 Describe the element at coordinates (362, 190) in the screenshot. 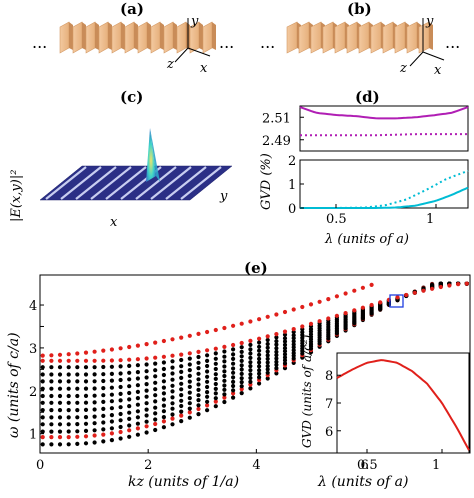

I see `panel-d-bottom-ticks: 0 1 2 0.5 1` at that location.